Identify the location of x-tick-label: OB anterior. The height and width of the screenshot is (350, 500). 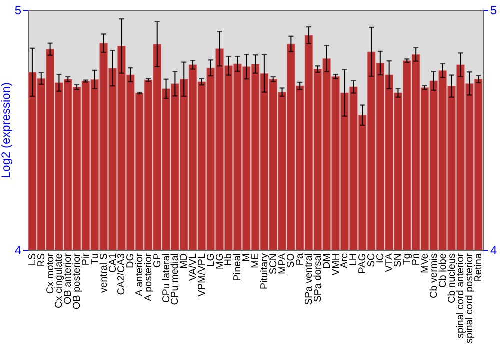
(68, 278).